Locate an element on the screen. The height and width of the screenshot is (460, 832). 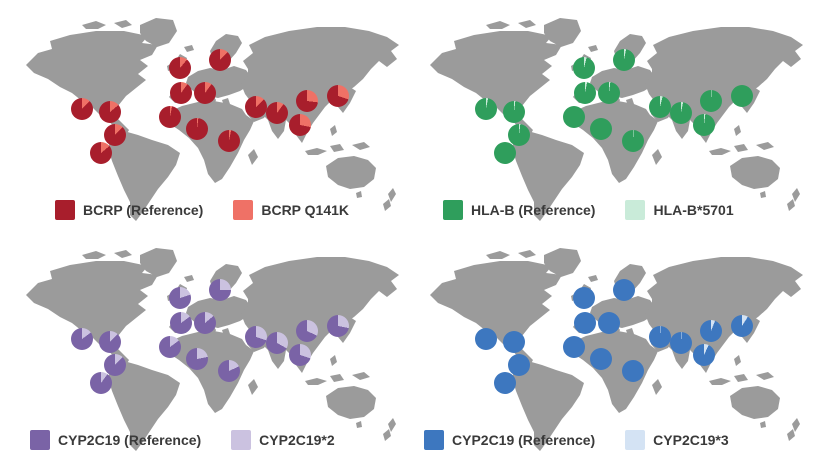
pie-cyp2c19-star2-mexico is located at coordinates (110, 342).